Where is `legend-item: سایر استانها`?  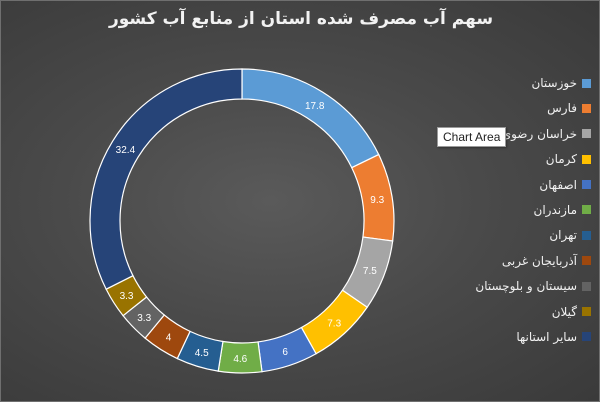
legend-item: سایر استانها is located at coordinates (516, 337).